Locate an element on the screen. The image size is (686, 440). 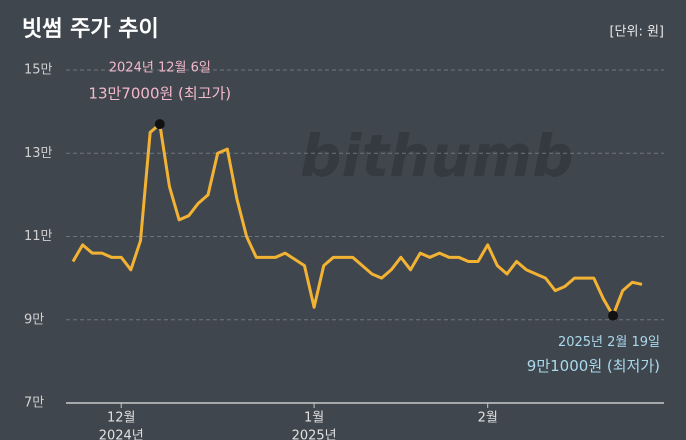
annotation: 2024년 12월 6일 is located at coordinates (160, 68).